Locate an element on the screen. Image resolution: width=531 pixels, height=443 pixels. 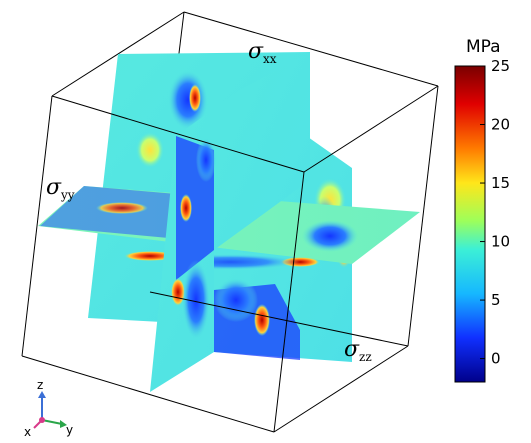
axis-triad: z y x is located at coordinates (48, 408).